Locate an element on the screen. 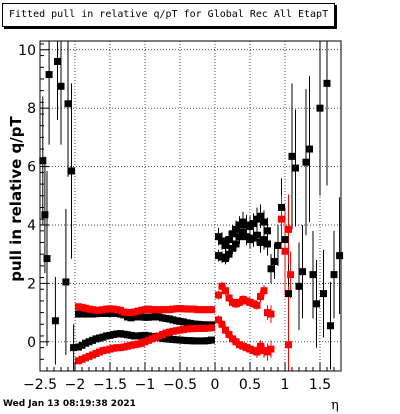 This screenshot has height=414, width=400. timestamp-label: Wed Jan 13 08:19:38 2021 is located at coordinates (69, 404).